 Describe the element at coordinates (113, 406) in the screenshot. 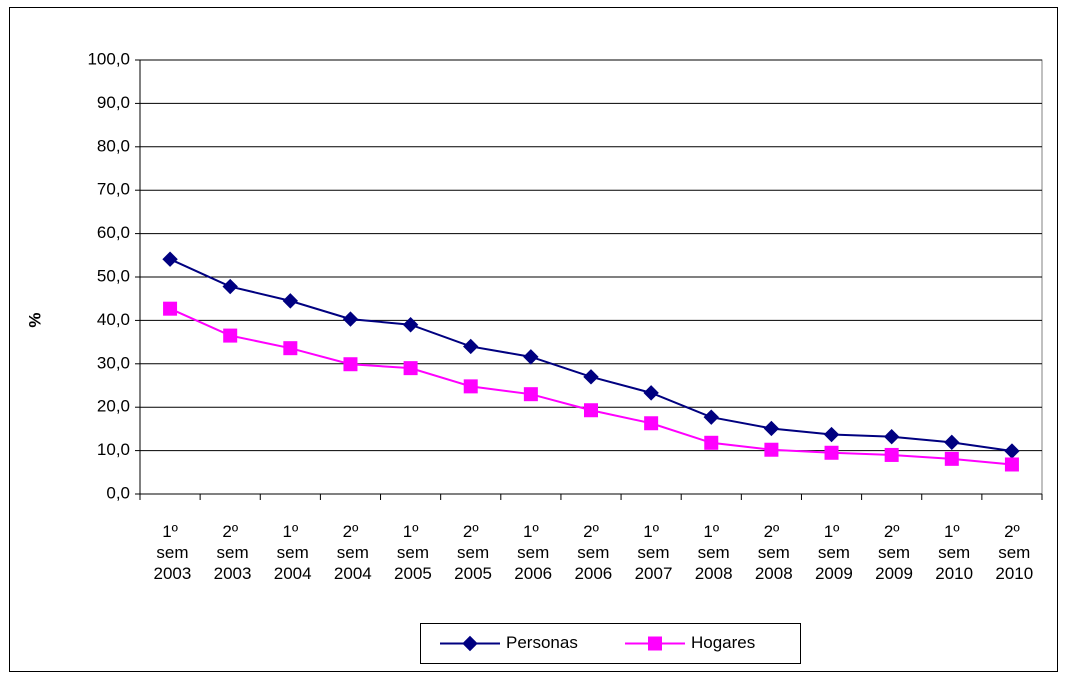

I see `y-tick-label: 20,0` at that location.